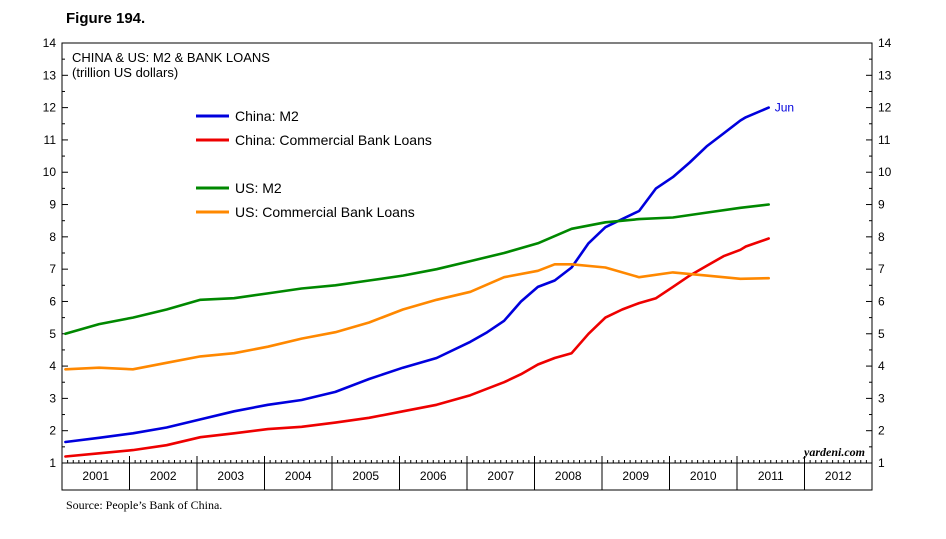 This screenshot has width=946, height=539. What do you see at coordinates (325, 212) in the screenshot?
I see `legend-label: US: Commercial Bank Loans` at bounding box center [325, 212].